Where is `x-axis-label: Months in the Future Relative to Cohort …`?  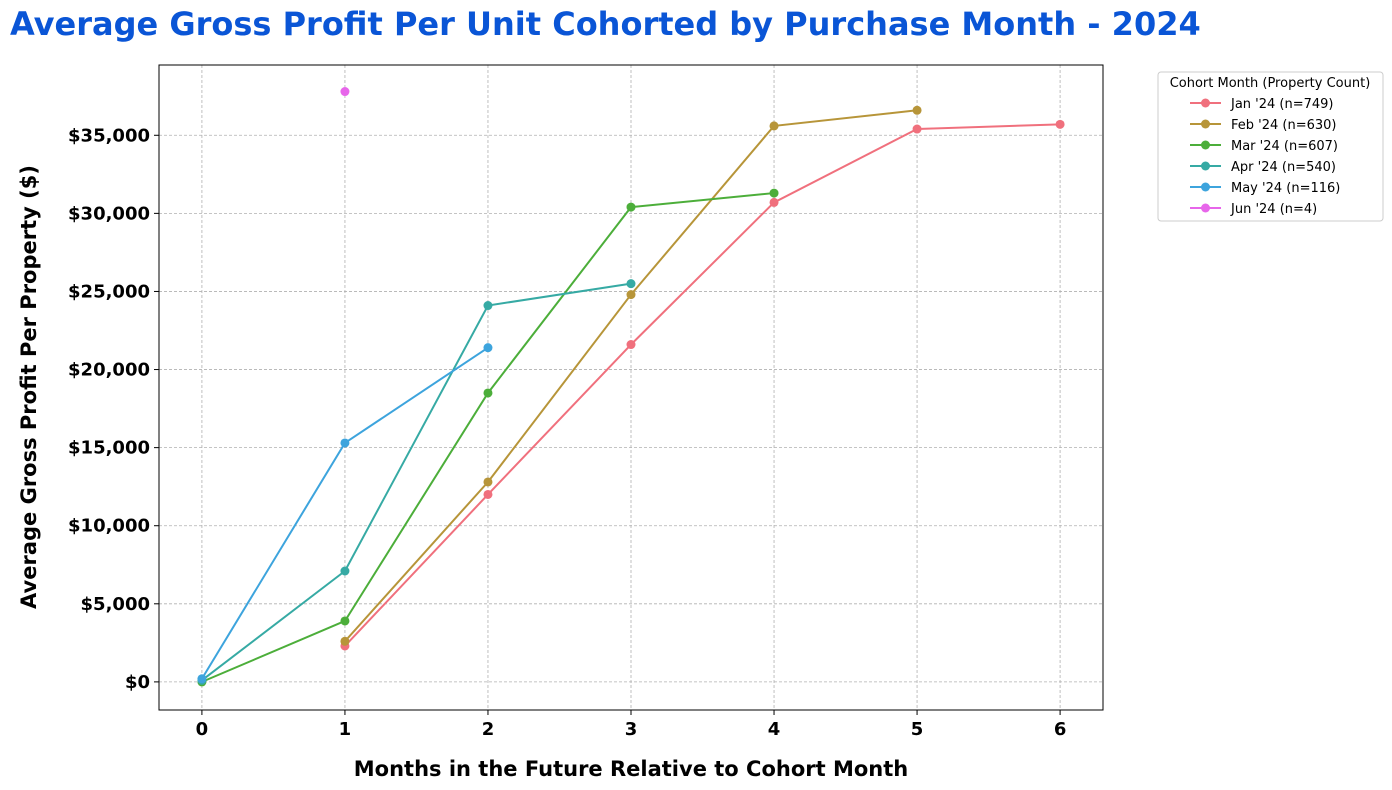
x-axis-label: Months in the Future Relative to Cohort … is located at coordinates (631, 769).